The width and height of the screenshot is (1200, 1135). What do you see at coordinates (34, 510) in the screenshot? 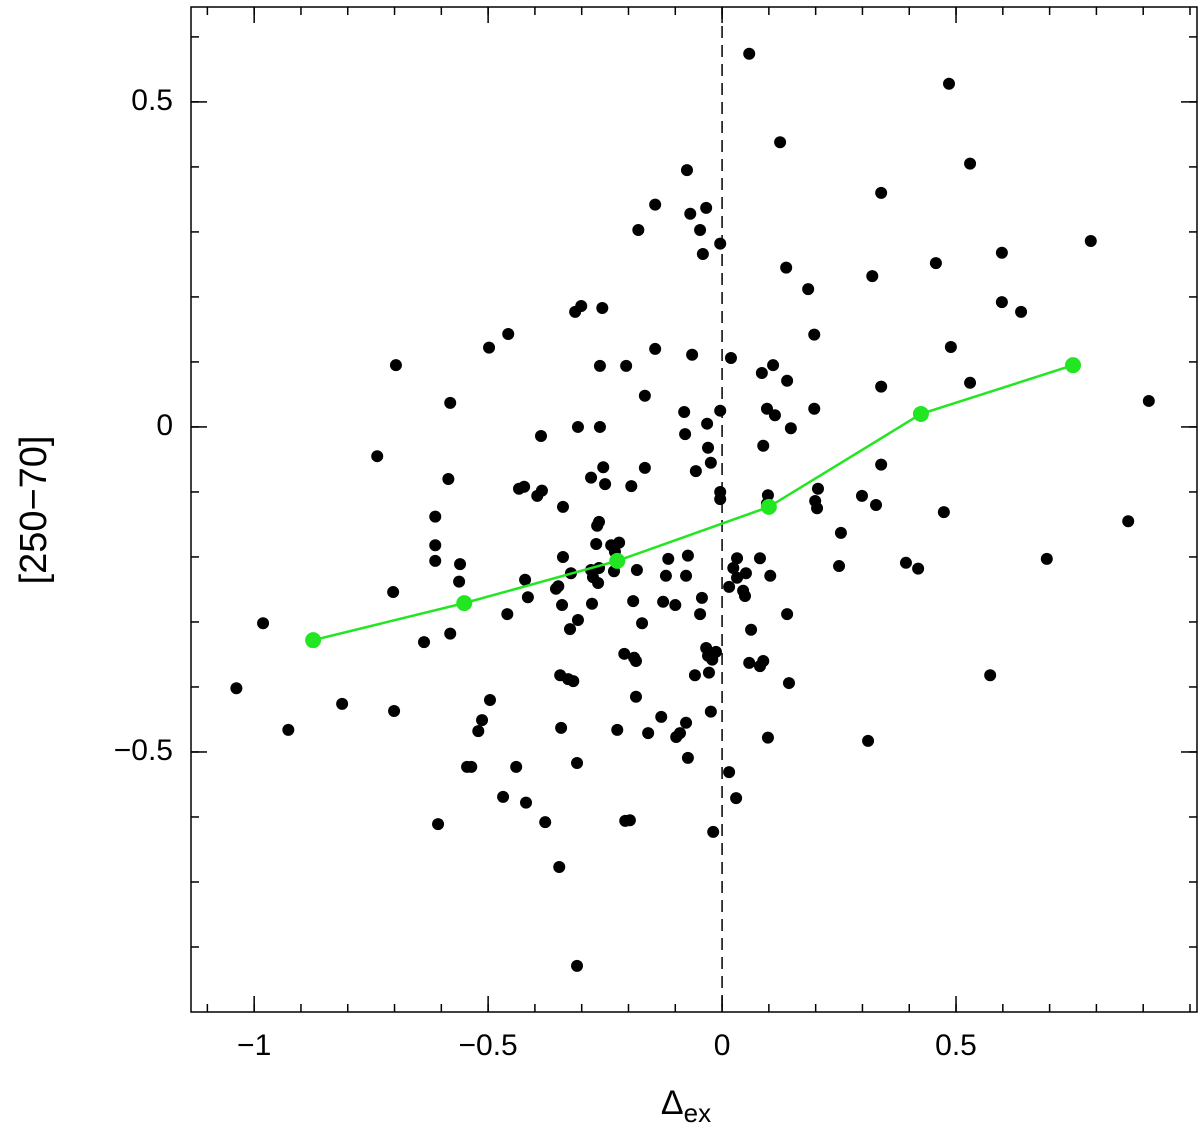
I see `y-axis-label: [250−70]` at bounding box center [34, 510].